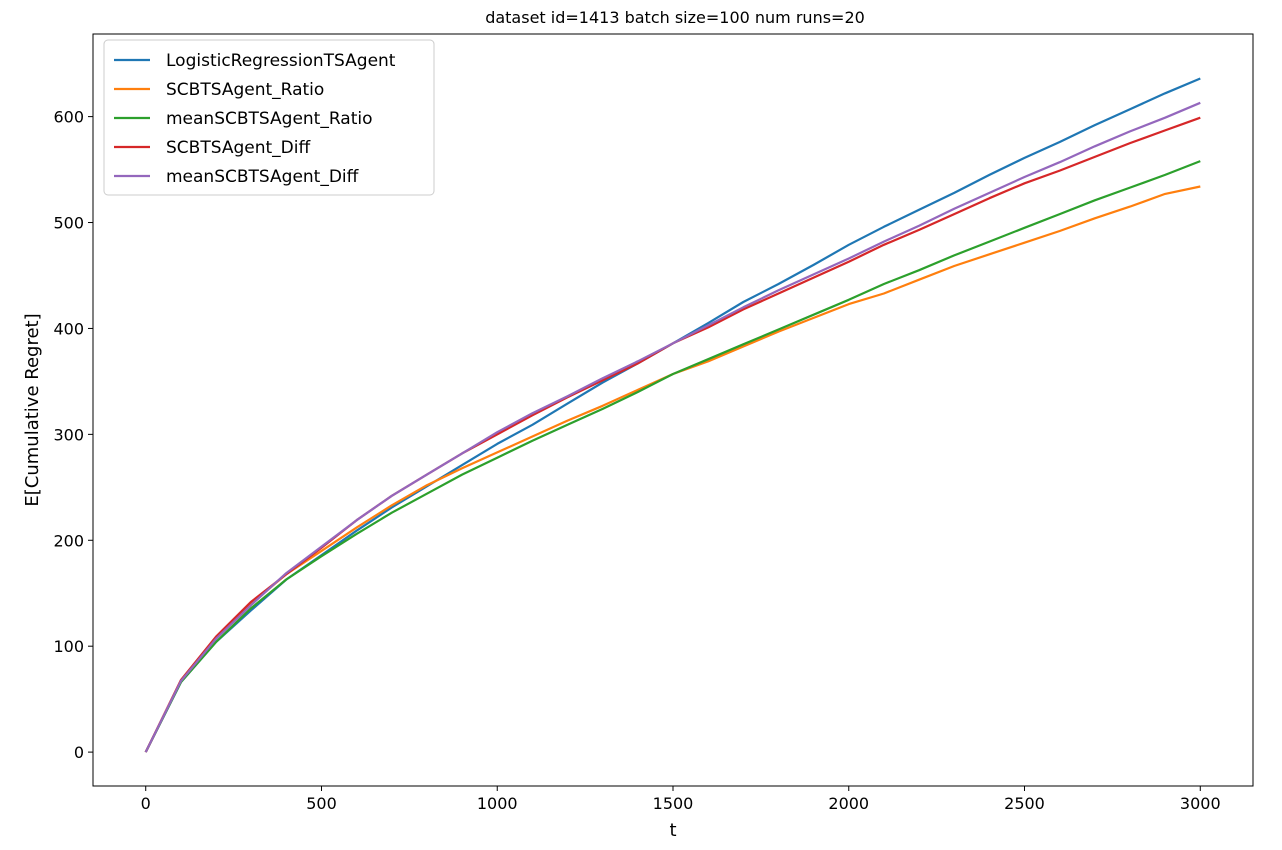 The width and height of the screenshot is (1282, 850). Describe the element at coordinates (68, 223) in the screenshot. I see `y-tick-label: 500` at that location.